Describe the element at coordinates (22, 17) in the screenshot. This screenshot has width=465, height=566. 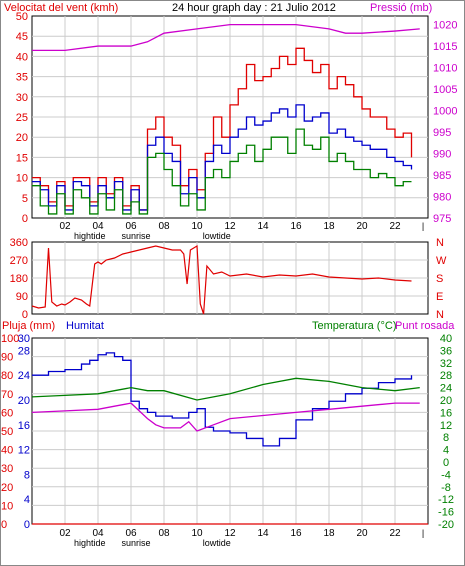
I see `wind-tick-label: 50` at that location.